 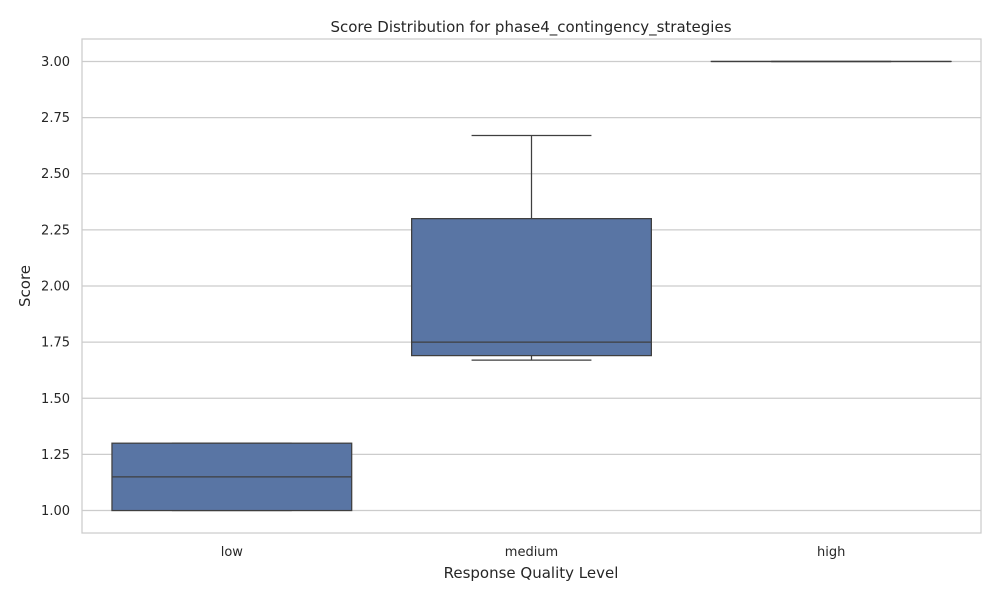 I want to click on x-axis-title: Response Quality Level, so click(x=531, y=573).